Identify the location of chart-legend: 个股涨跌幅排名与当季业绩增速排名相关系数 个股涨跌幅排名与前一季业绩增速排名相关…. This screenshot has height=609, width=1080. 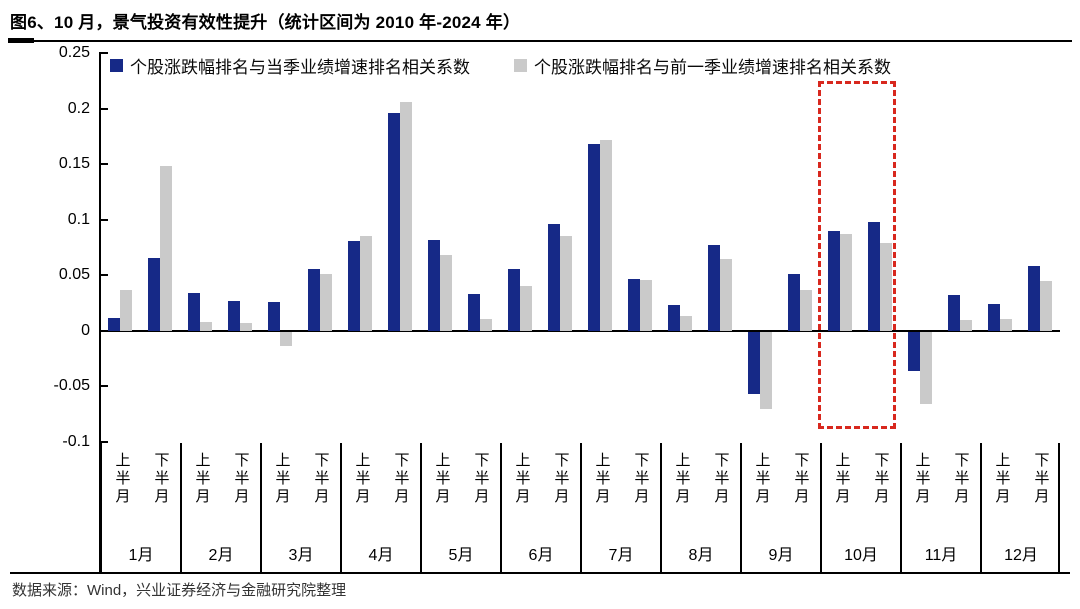
(500, 65).